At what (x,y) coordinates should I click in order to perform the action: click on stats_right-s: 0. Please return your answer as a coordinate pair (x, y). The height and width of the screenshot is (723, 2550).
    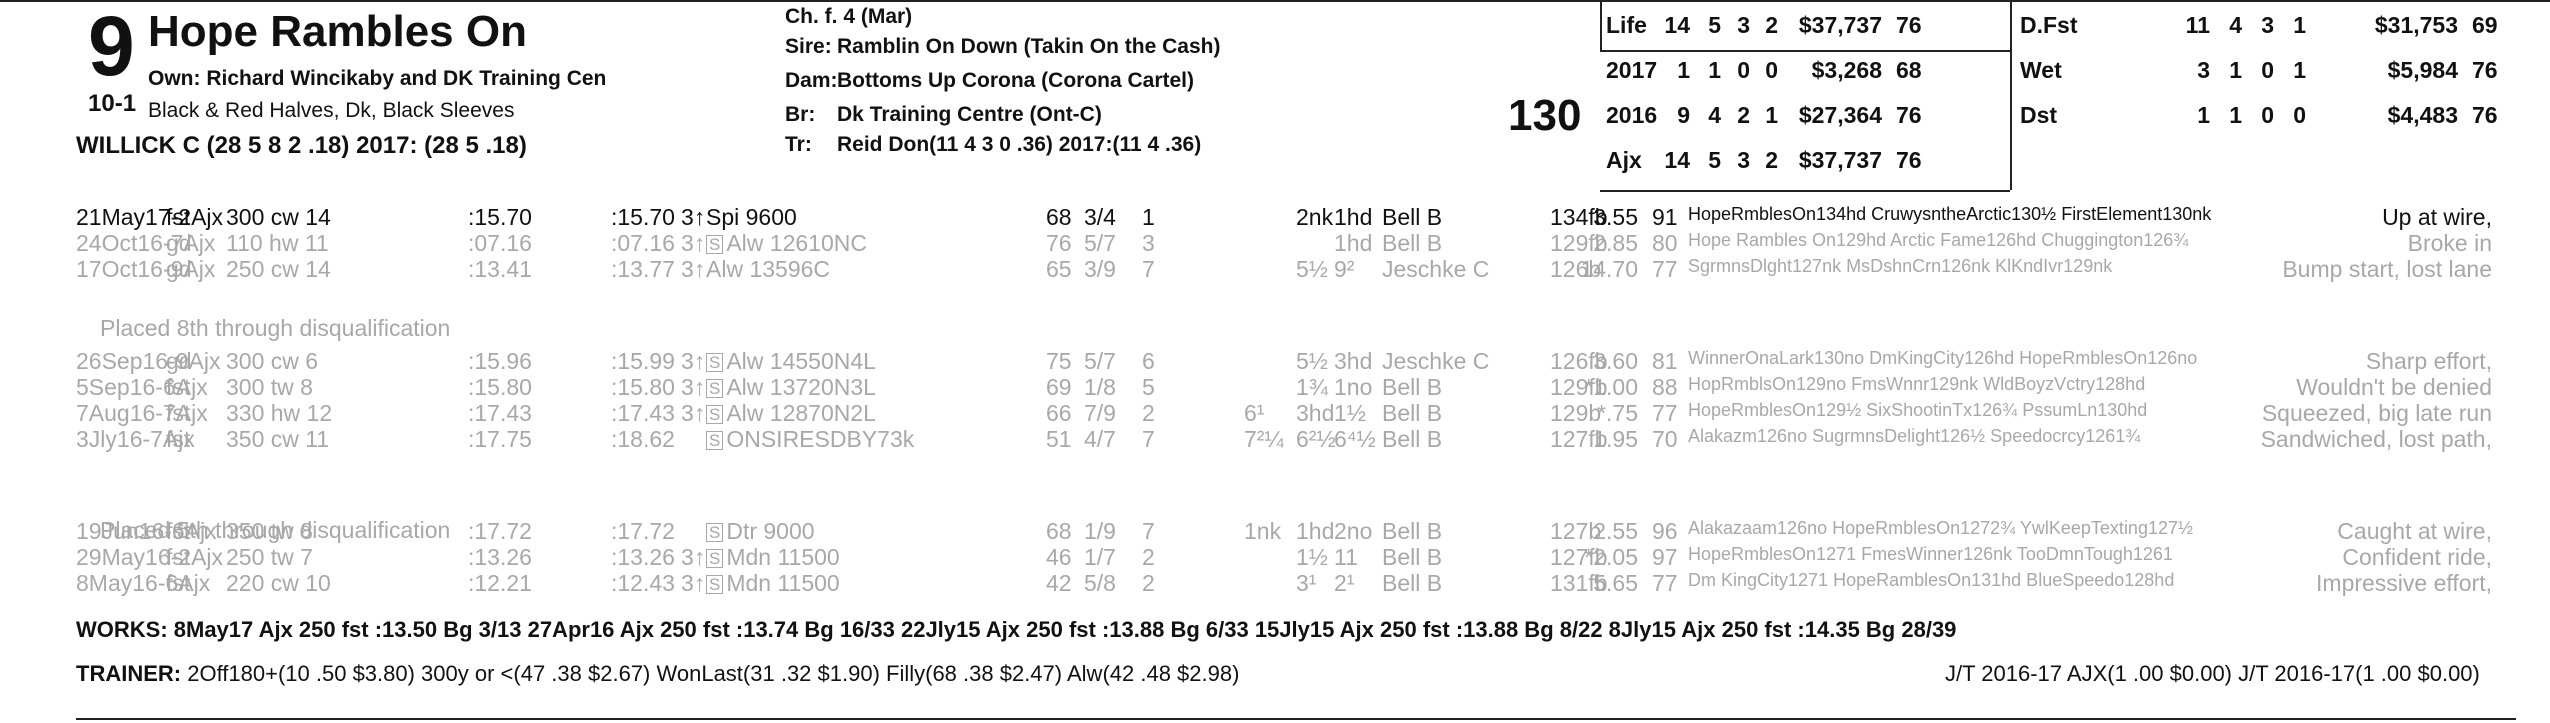
    Looking at the image, I should click on (2299, 115).